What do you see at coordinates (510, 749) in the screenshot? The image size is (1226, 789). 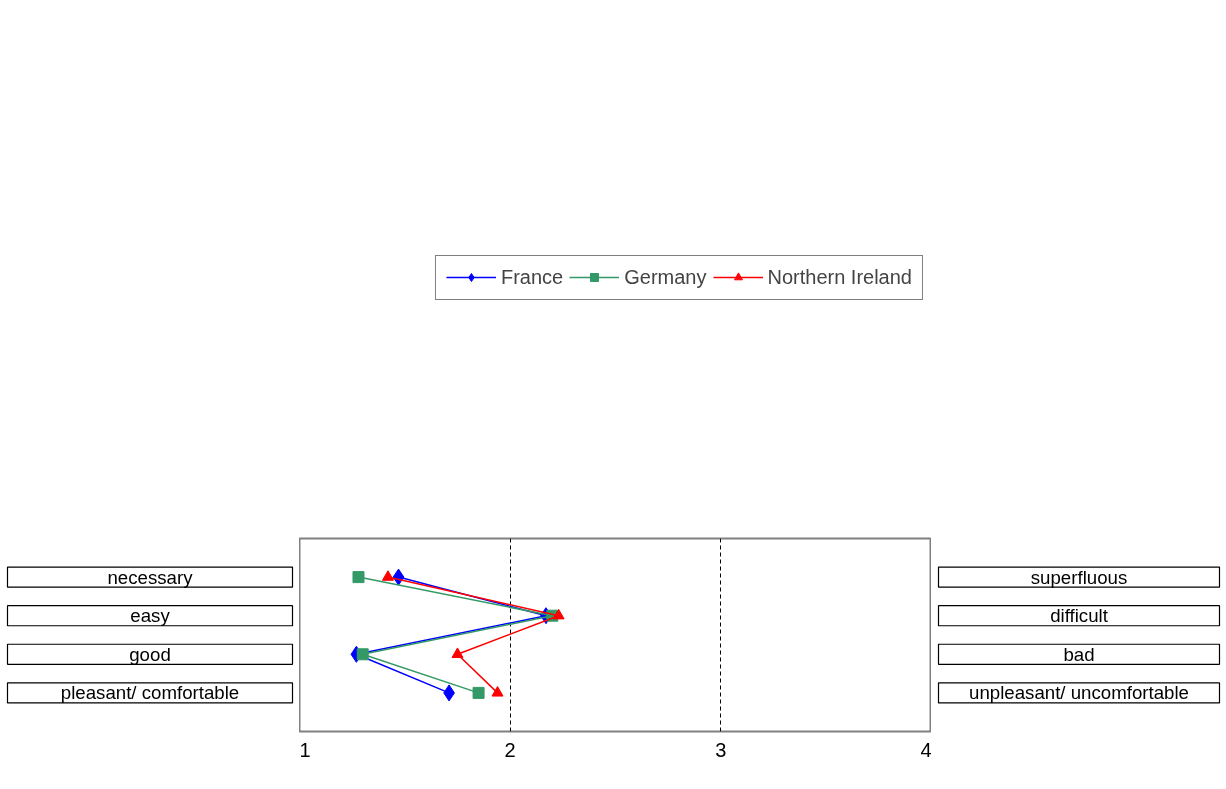 I see `x-tick-label: 2` at bounding box center [510, 749].